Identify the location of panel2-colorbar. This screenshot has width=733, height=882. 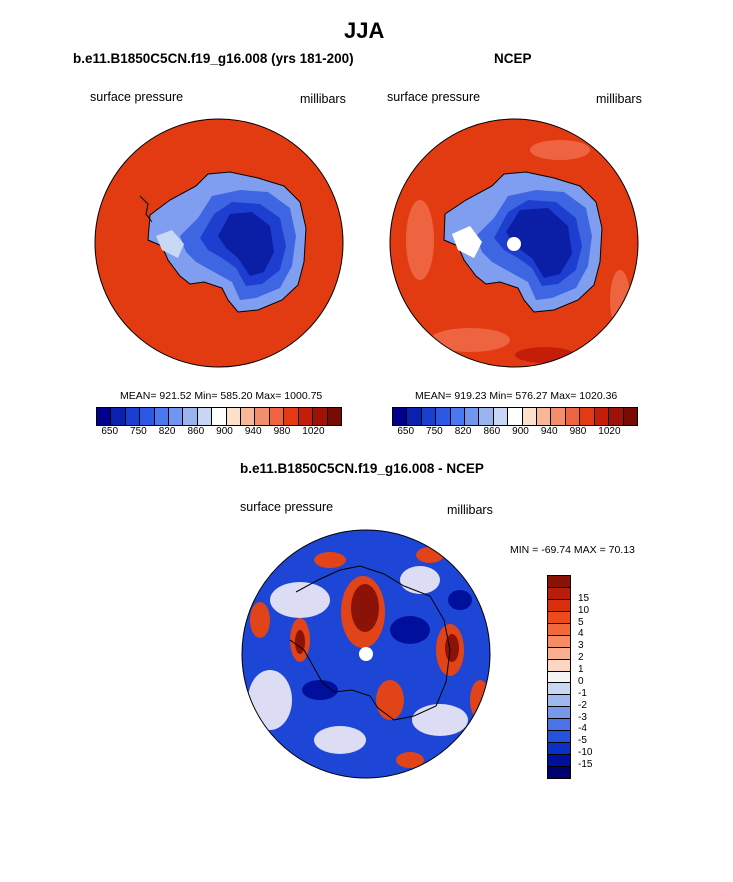
(515, 416).